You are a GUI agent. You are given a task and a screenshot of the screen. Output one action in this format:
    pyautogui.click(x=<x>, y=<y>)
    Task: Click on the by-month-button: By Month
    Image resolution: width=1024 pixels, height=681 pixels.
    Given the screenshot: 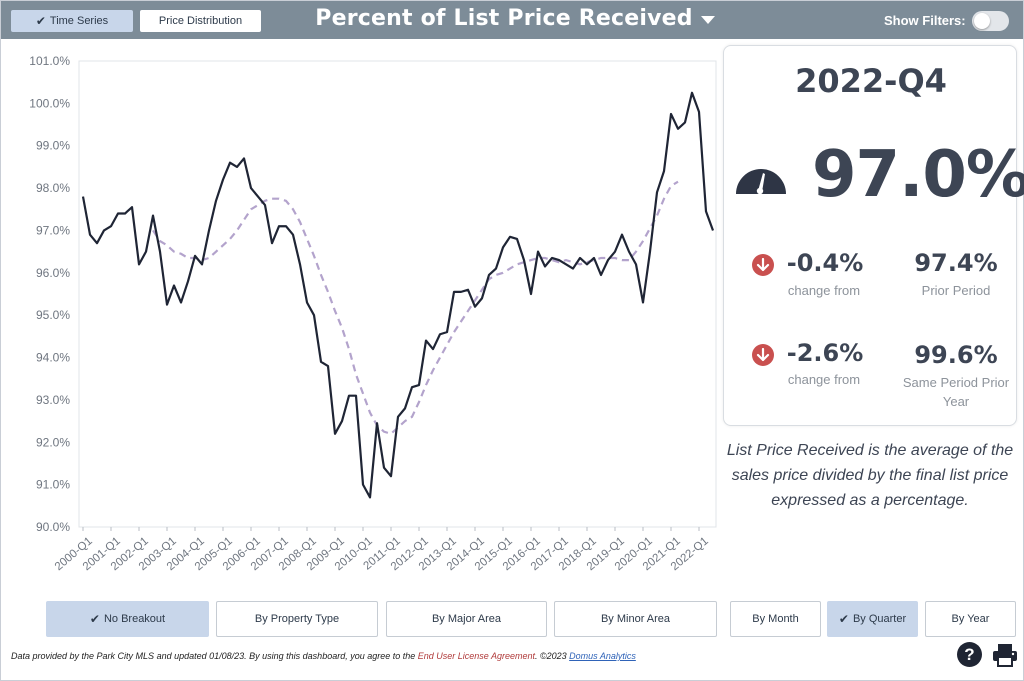 What is the action you would take?
    pyautogui.click(x=775, y=619)
    